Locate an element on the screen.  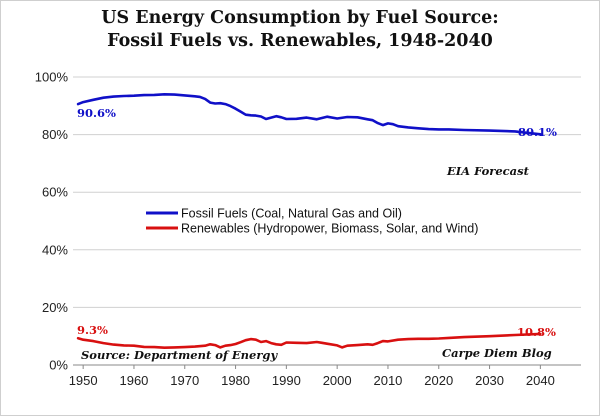
source-label: Source: Department of Energy is located at coordinates (179, 355).